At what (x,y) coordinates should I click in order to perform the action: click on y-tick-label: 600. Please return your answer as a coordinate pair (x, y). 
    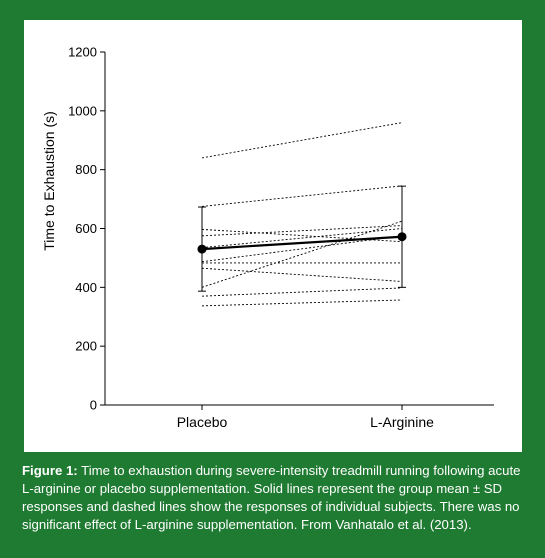
    Looking at the image, I should click on (86, 228).